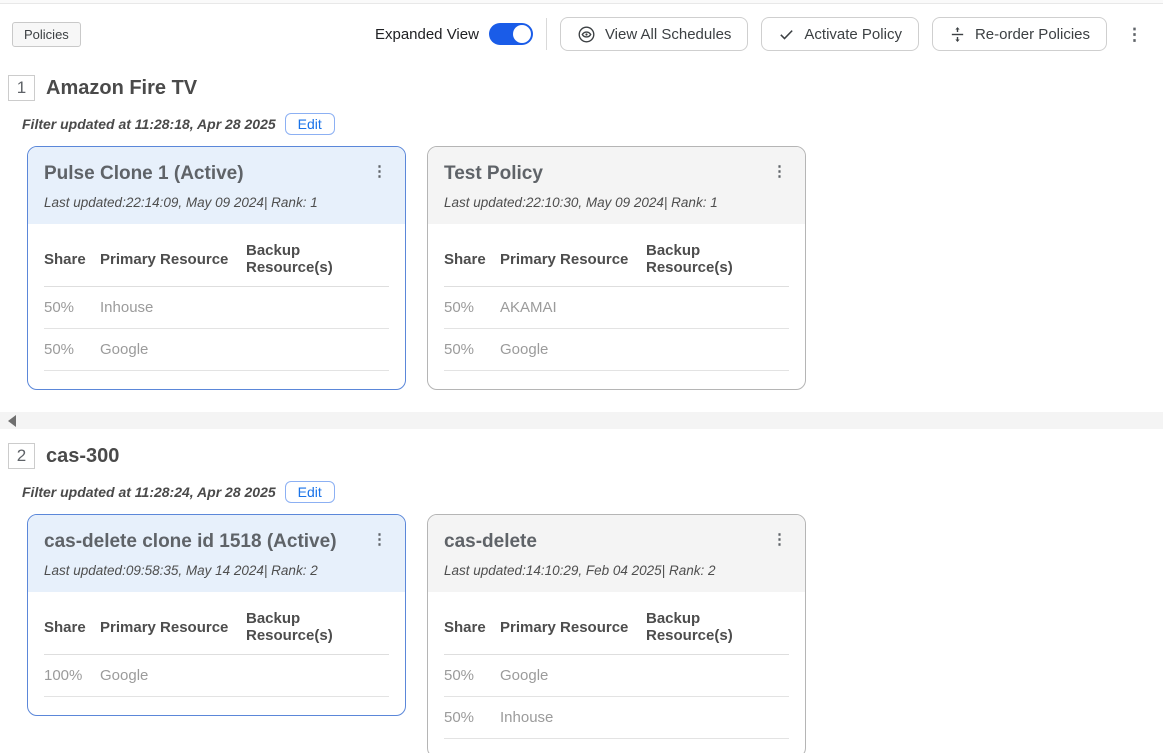 This screenshot has height=753, width=1163. I want to click on toggle-knob, so click(521, 34).